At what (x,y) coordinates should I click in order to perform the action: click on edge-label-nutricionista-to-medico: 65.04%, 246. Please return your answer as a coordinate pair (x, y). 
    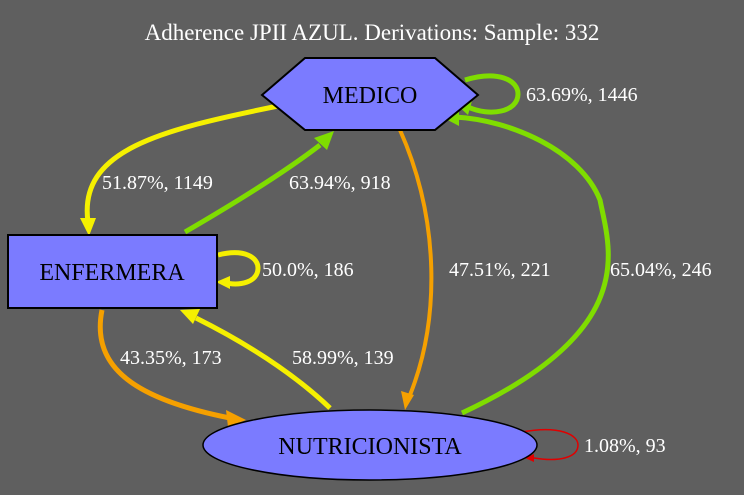
    Looking at the image, I should click on (661, 270).